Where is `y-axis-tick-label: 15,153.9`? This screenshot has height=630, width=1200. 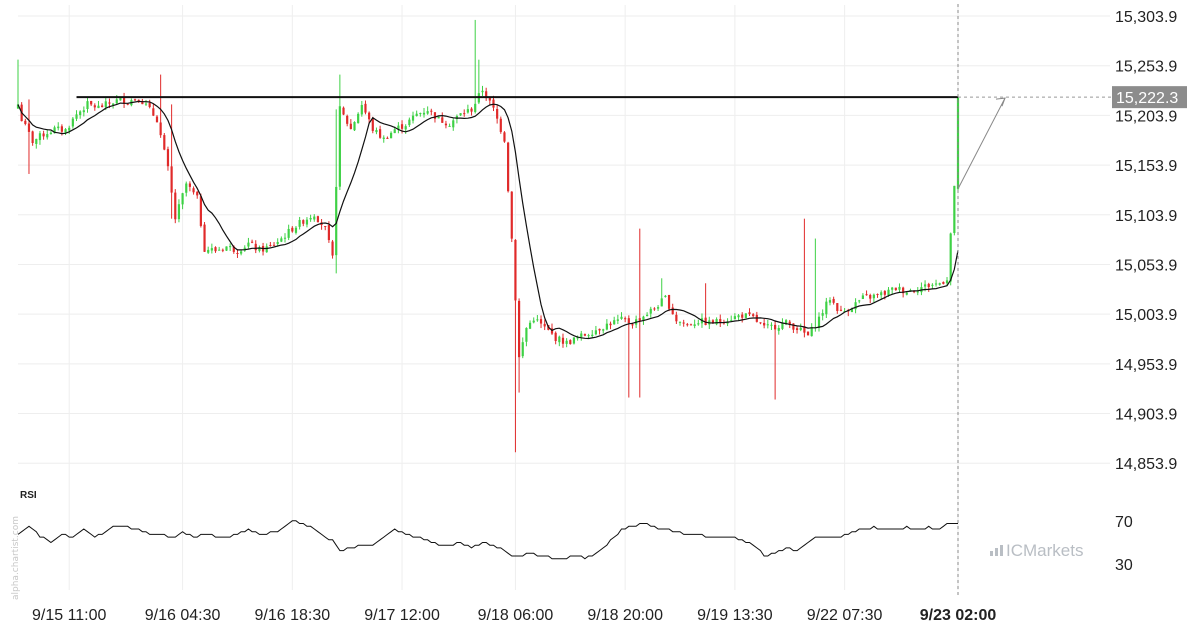 y-axis-tick-label: 15,153.9 is located at coordinates (1146, 166).